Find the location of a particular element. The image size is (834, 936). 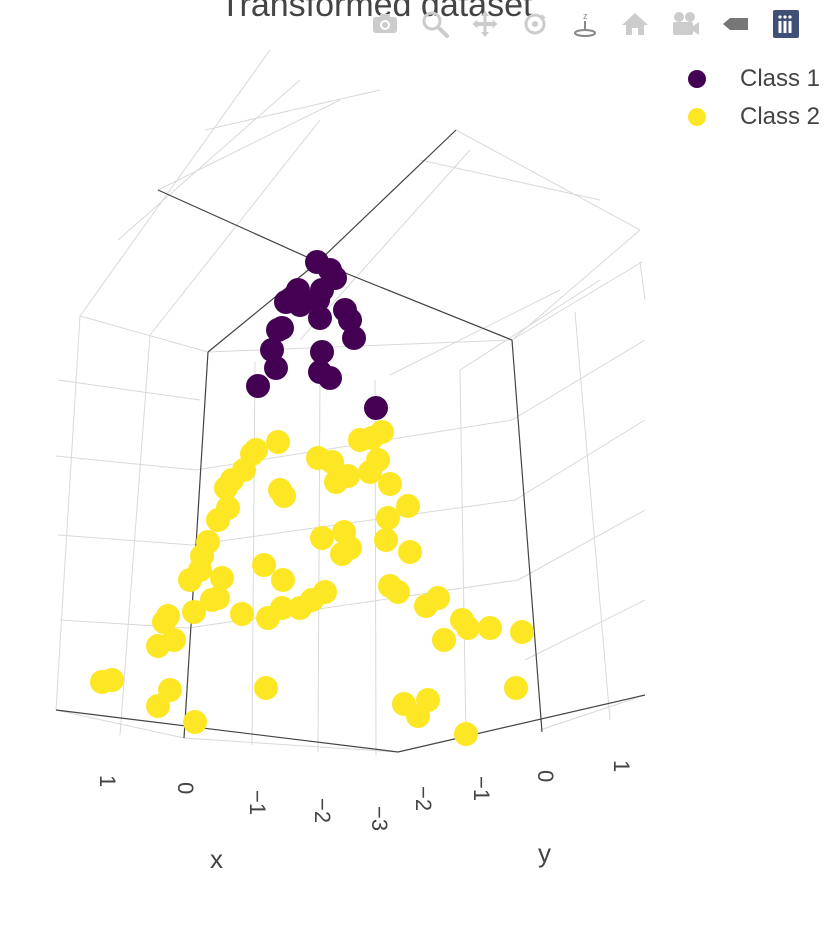

tick-labels: 1 0 −1 −2 −3 −2 −1 0 1 x y is located at coordinates (364, 817).